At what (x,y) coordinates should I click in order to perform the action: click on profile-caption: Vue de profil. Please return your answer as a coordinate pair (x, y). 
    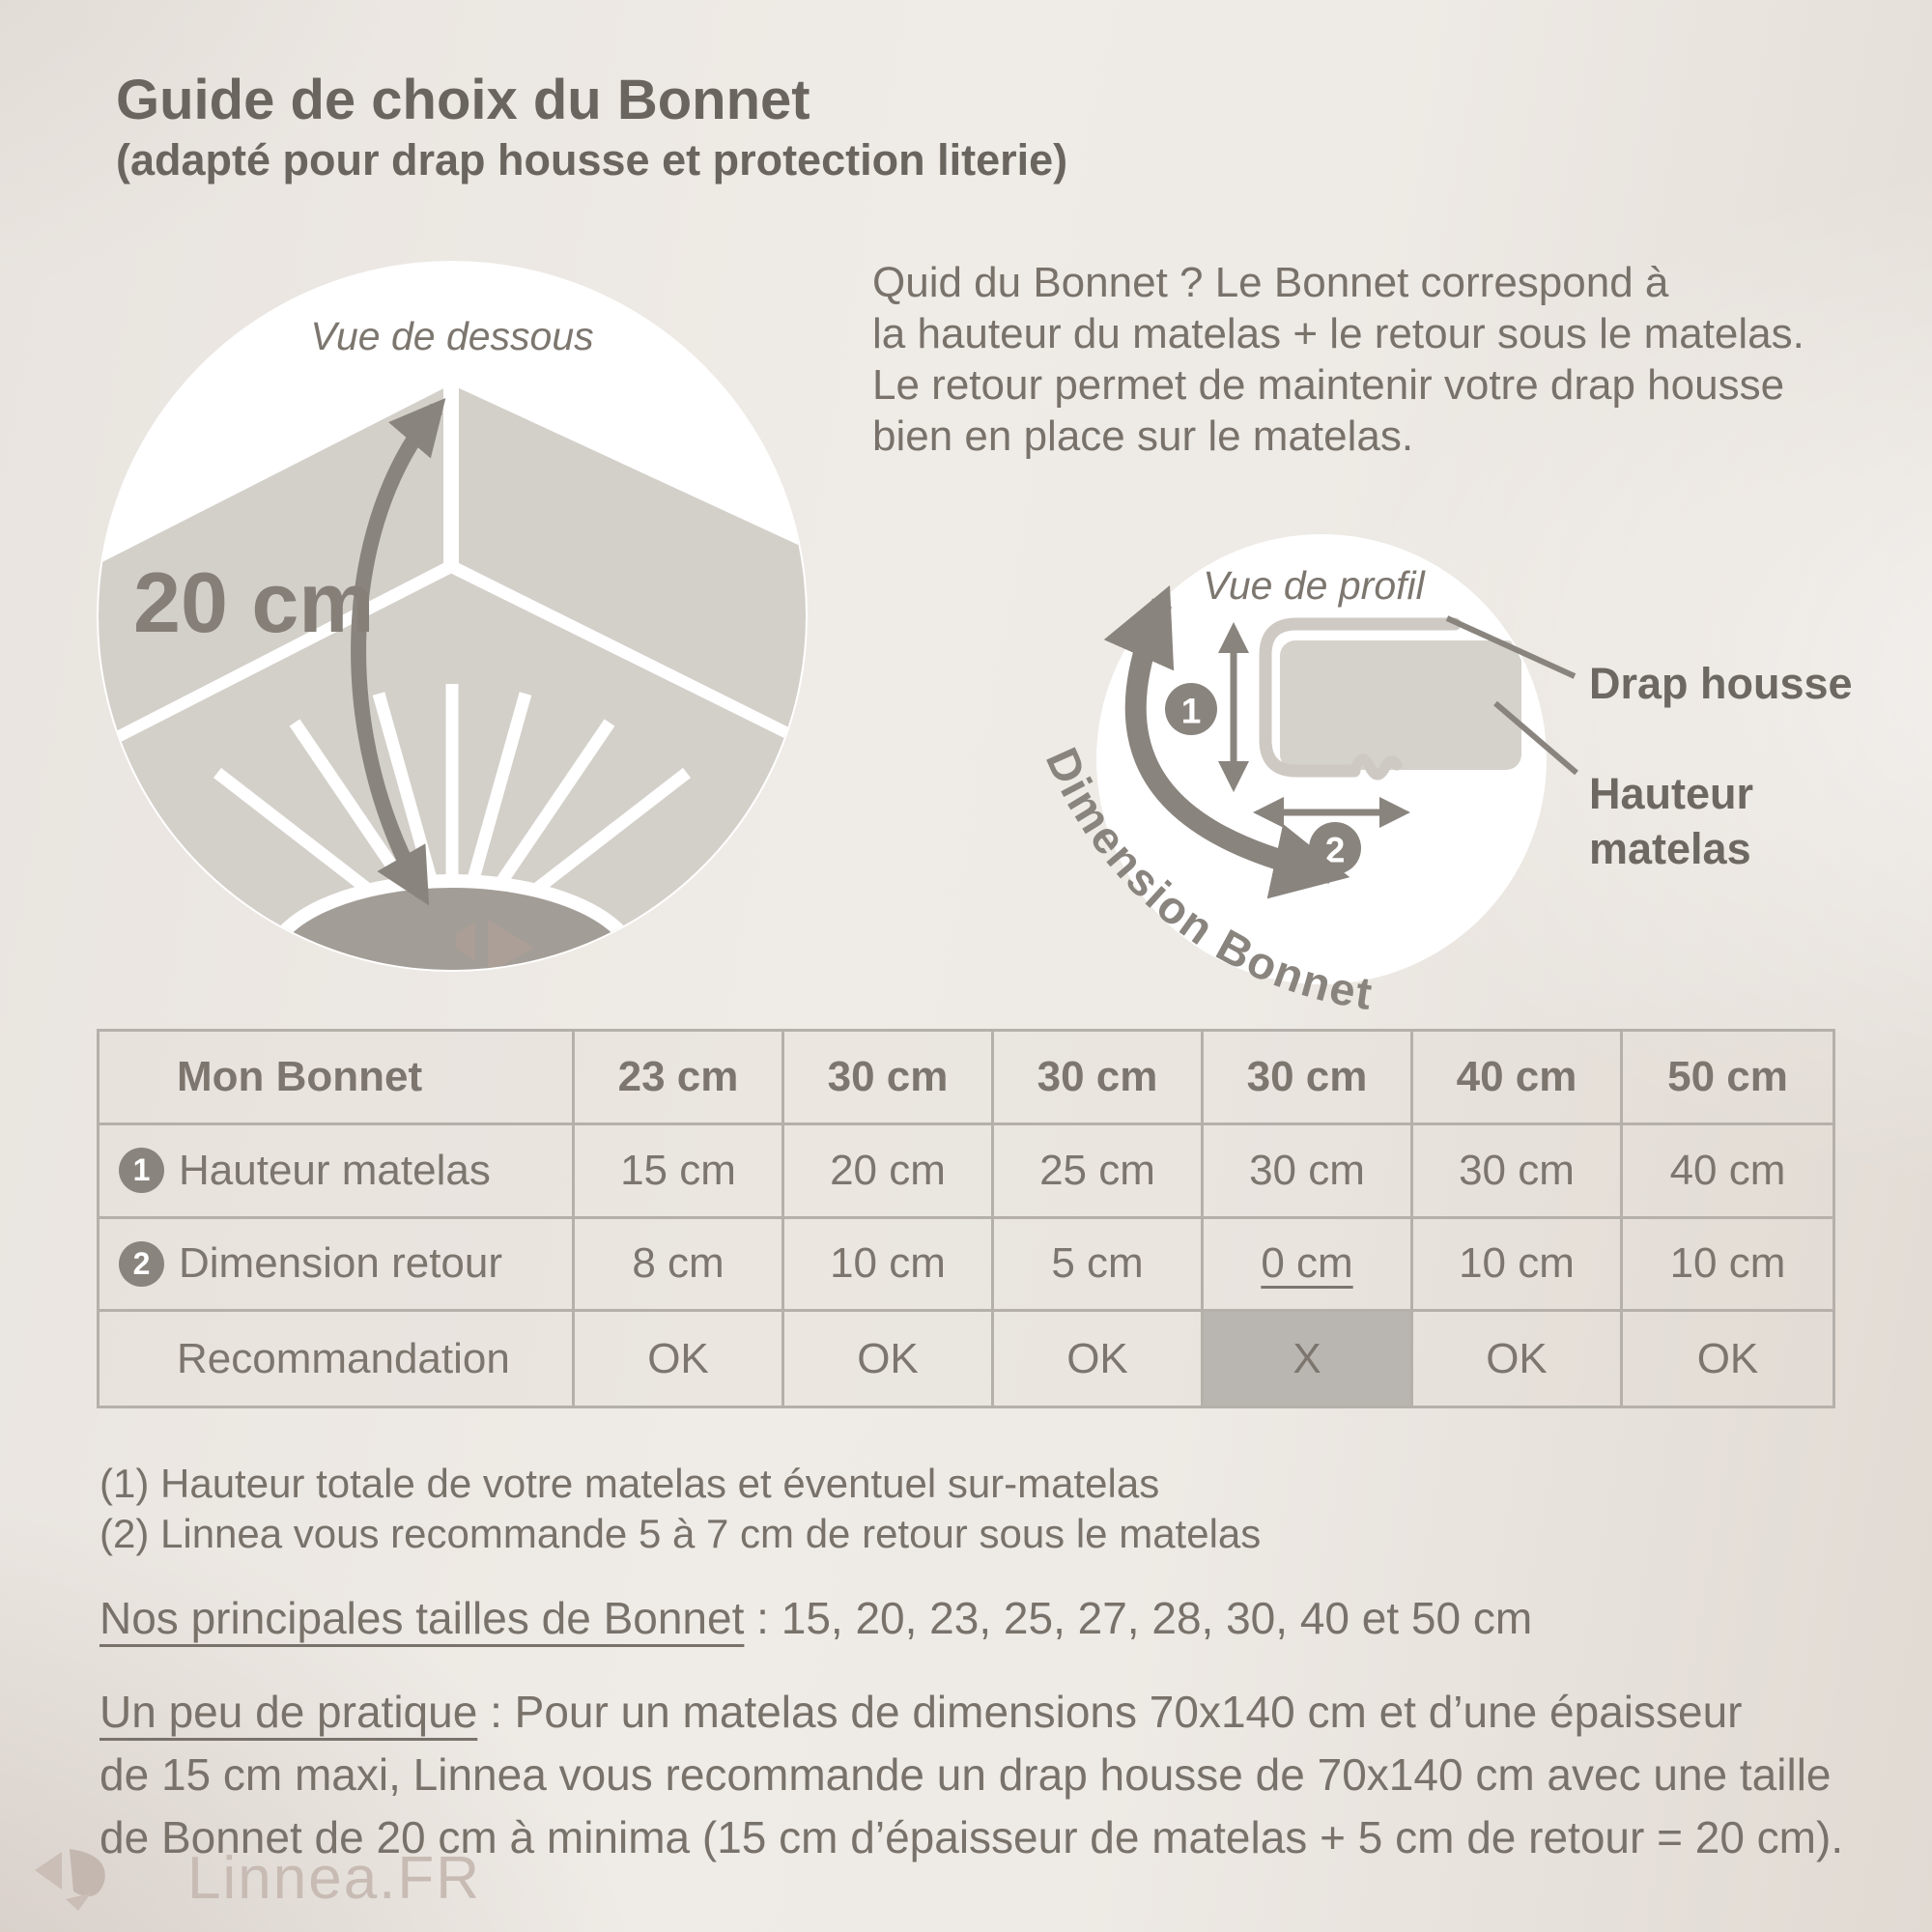
    Looking at the image, I should click on (1314, 585).